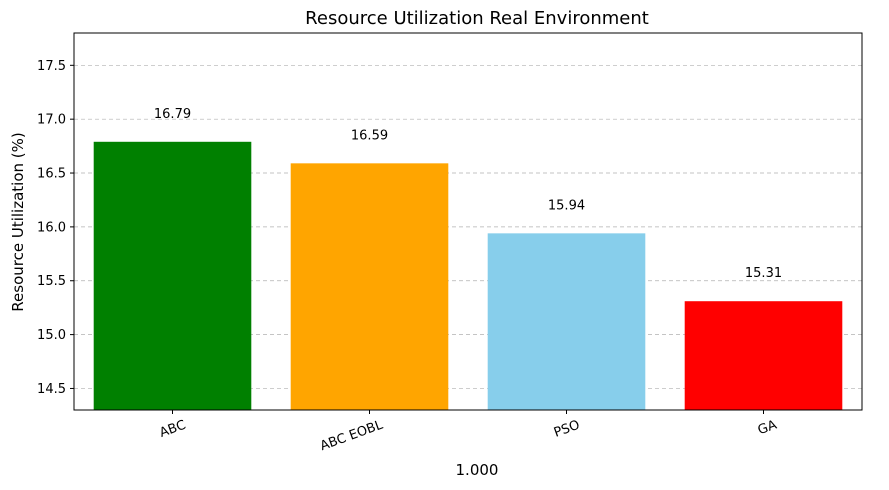 This screenshot has width=889, height=490. What do you see at coordinates (477, 18) in the screenshot?
I see `chart-title: Resource Utilization Real Environment` at bounding box center [477, 18].